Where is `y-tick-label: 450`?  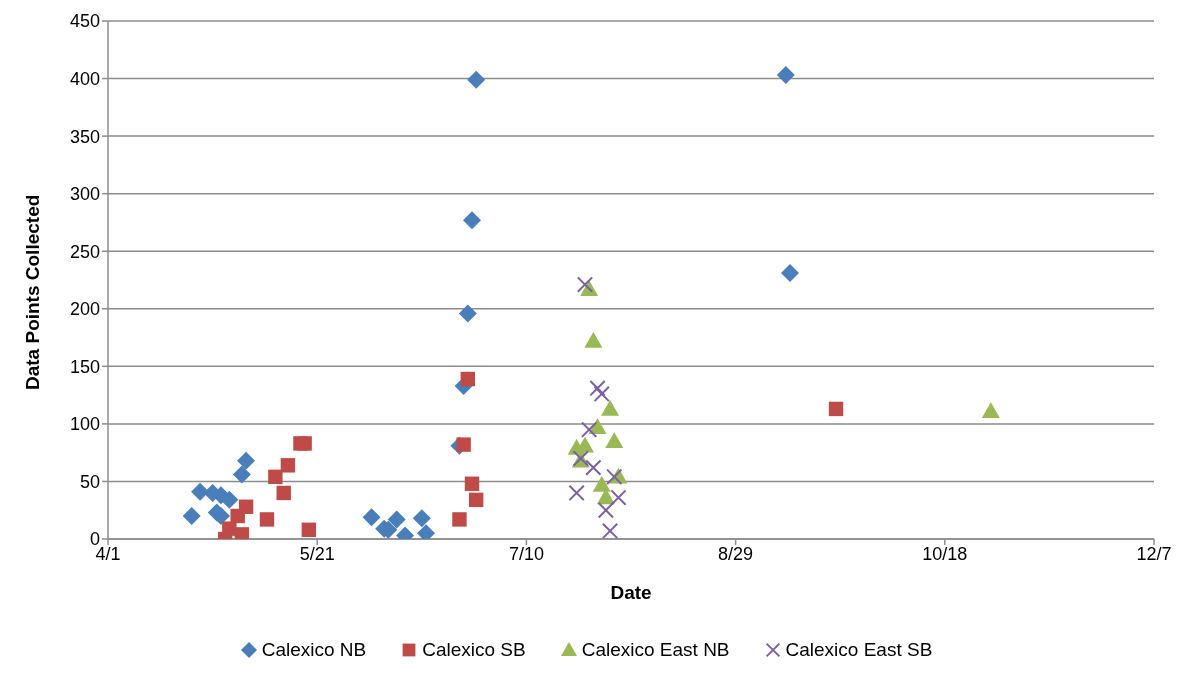
y-tick-label: 450 is located at coordinates (84, 21).